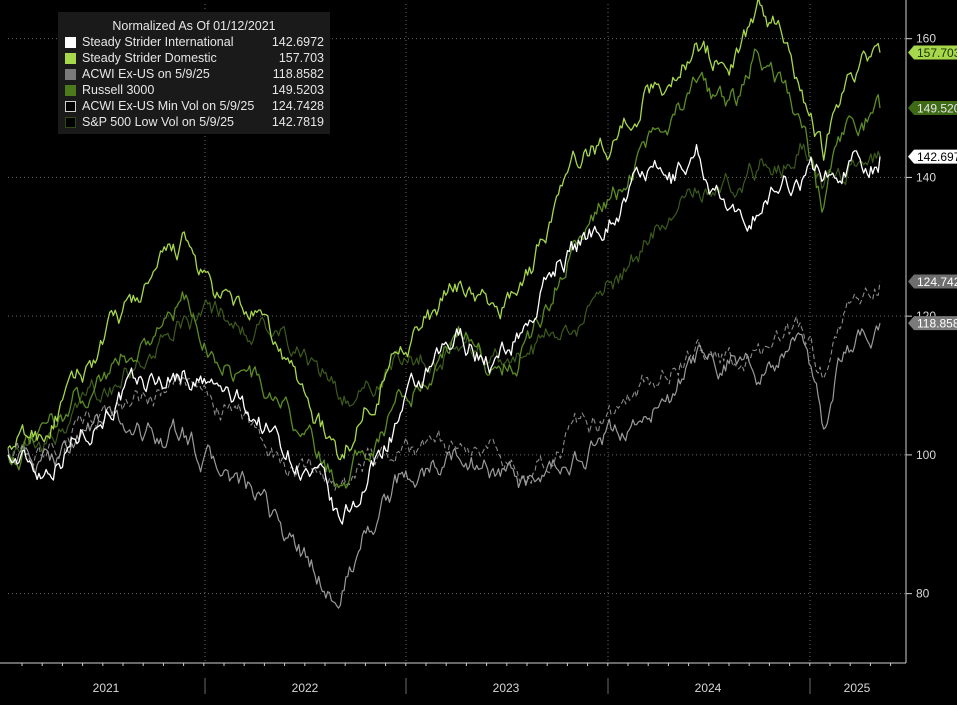  I want to click on value-tag-label-0: 142.697, so click(937, 157).